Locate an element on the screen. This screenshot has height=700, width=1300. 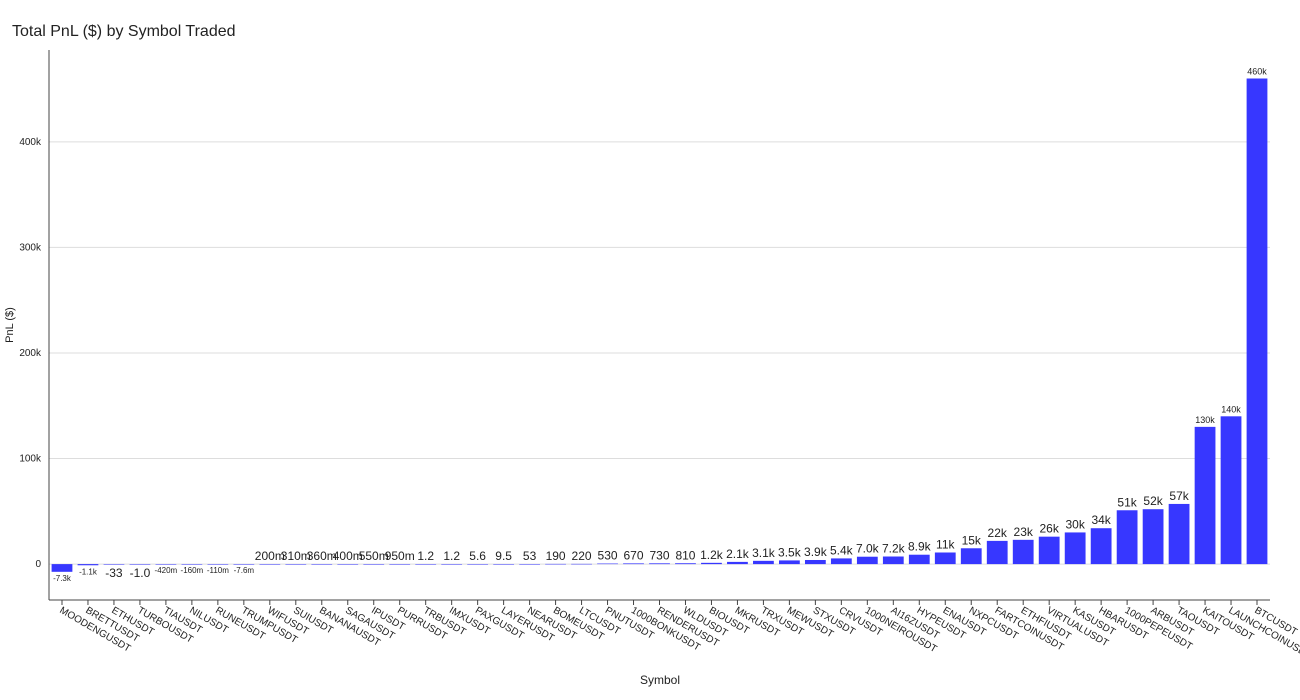
value-label: 11k is located at coordinates (945, 544).